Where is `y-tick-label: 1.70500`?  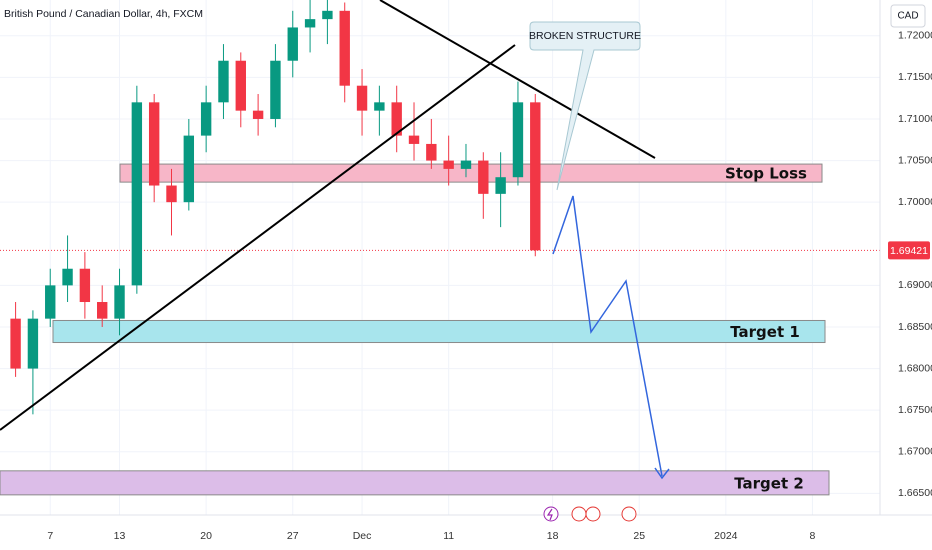
y-tick-label: 1.70500 is located at coordinates (915, 160).